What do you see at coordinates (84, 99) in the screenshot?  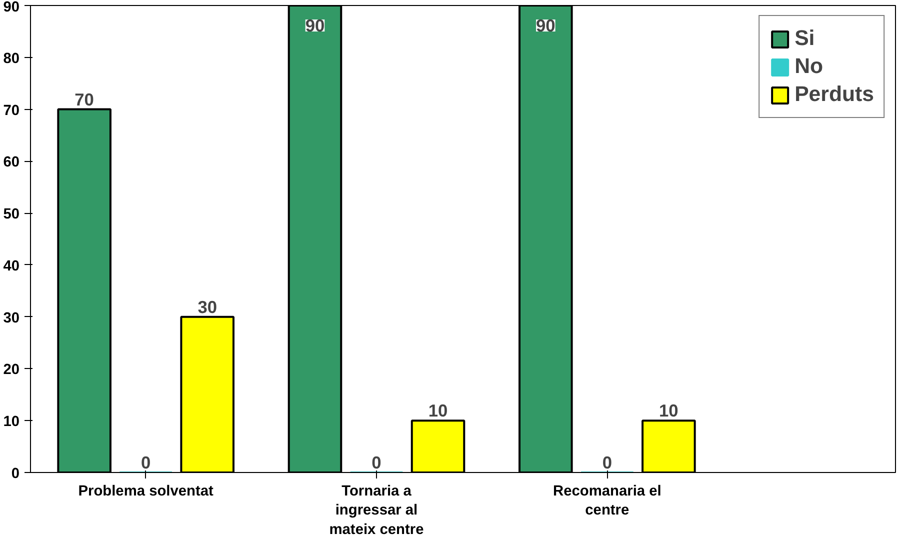 I see `data-label: 70` at bounding box center [84, 99].